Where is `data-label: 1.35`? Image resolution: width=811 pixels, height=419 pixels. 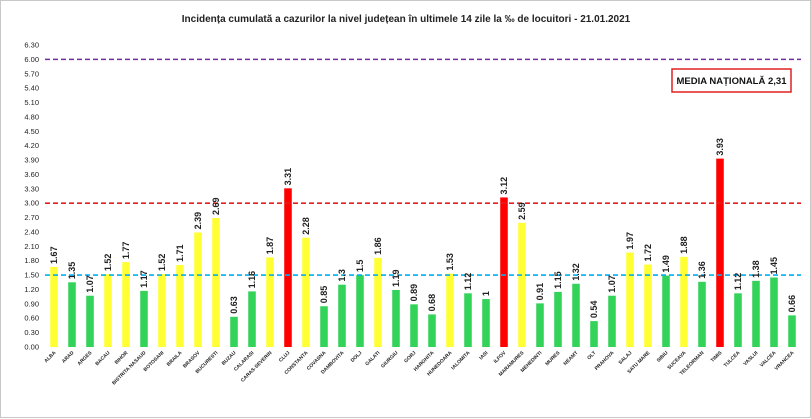 data-label: 1.35 is located at coordinates (72, 271).